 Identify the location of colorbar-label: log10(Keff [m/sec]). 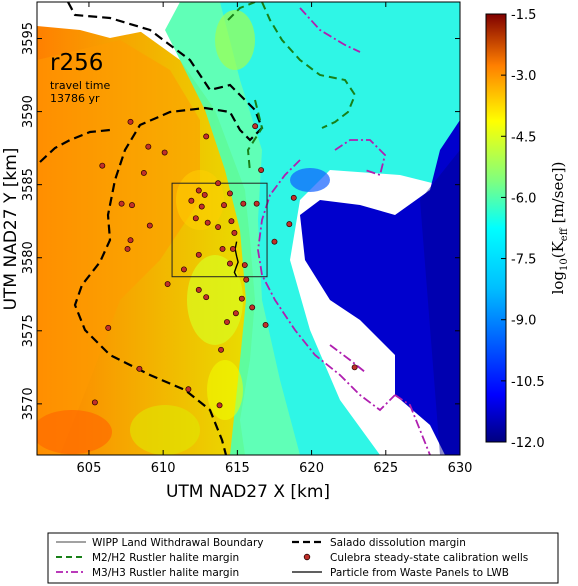
(559, 228).